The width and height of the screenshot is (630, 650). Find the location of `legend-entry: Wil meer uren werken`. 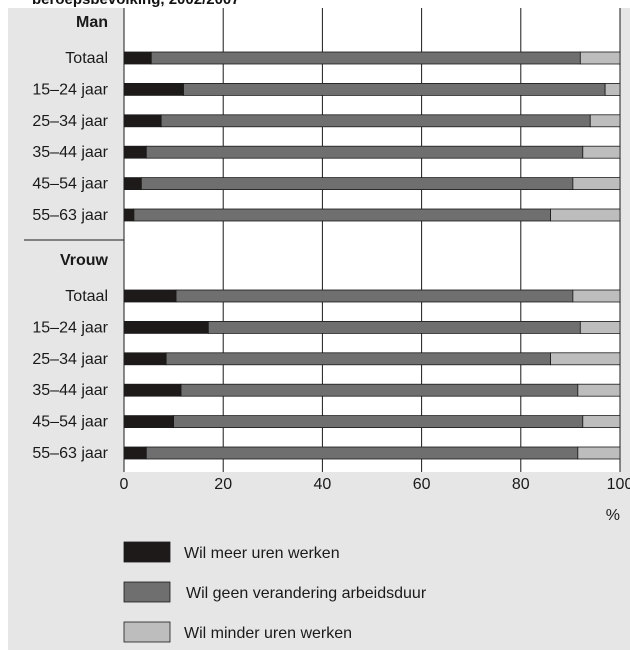

legend-entry: Wil meer uren werken is located at coordinates (262, 553).